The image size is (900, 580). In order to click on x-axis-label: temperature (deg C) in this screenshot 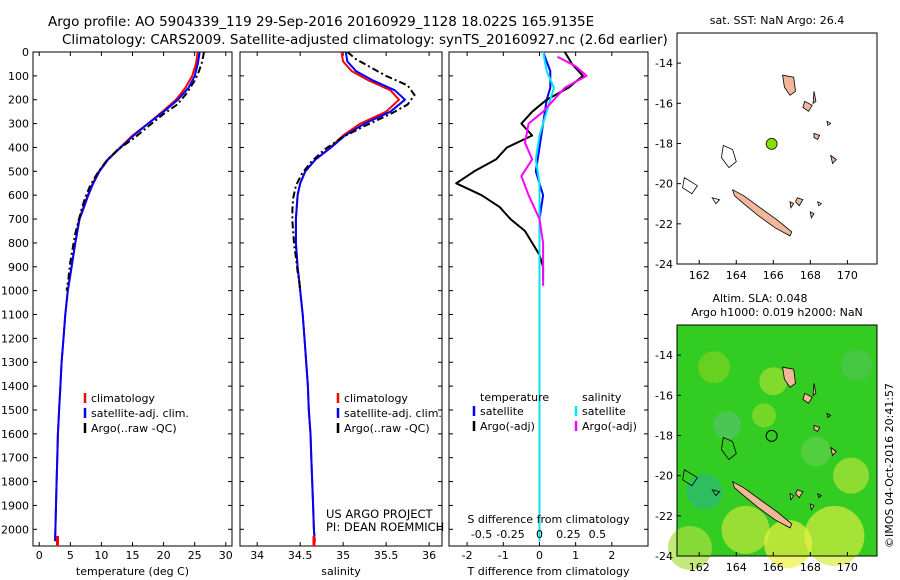, I will do `click(132, 571)`.